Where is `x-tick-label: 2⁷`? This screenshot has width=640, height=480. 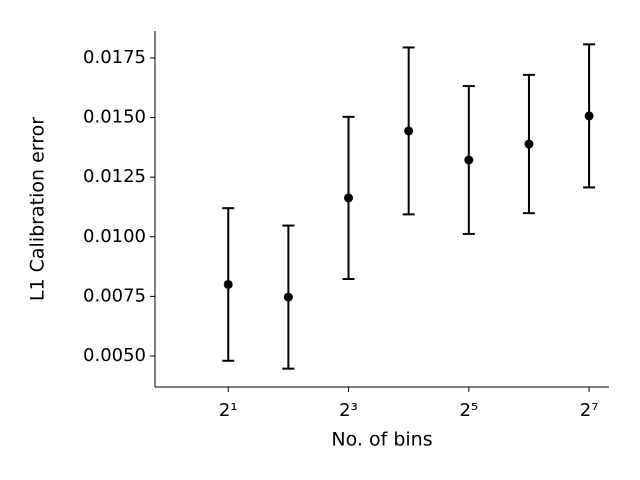
x-tick-label: 2⁷ is located at coordinates (589, 410).